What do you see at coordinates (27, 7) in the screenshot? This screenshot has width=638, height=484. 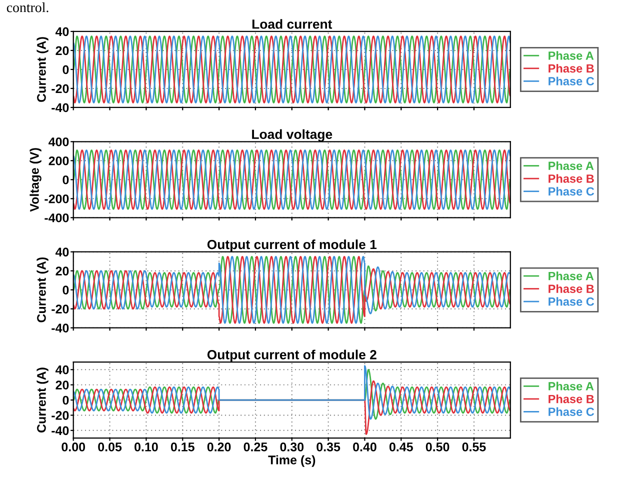 I see `text: control.` at bounding box center [27, 7].